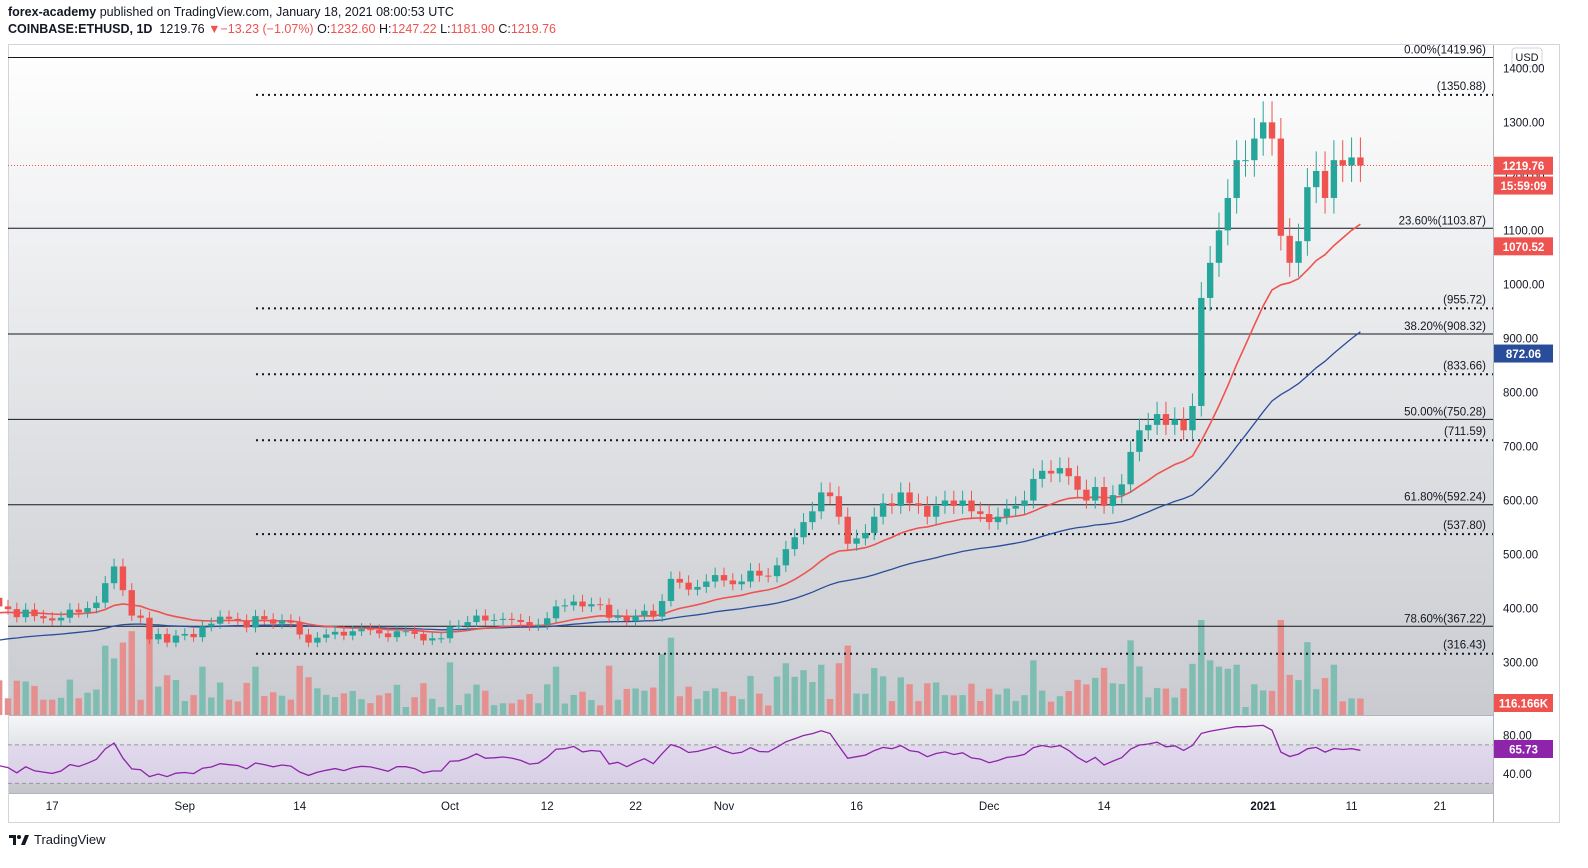  Describe the element at coordinates (989, 807) in the screenshot. I see `time-tick-label: Dec` at that location.